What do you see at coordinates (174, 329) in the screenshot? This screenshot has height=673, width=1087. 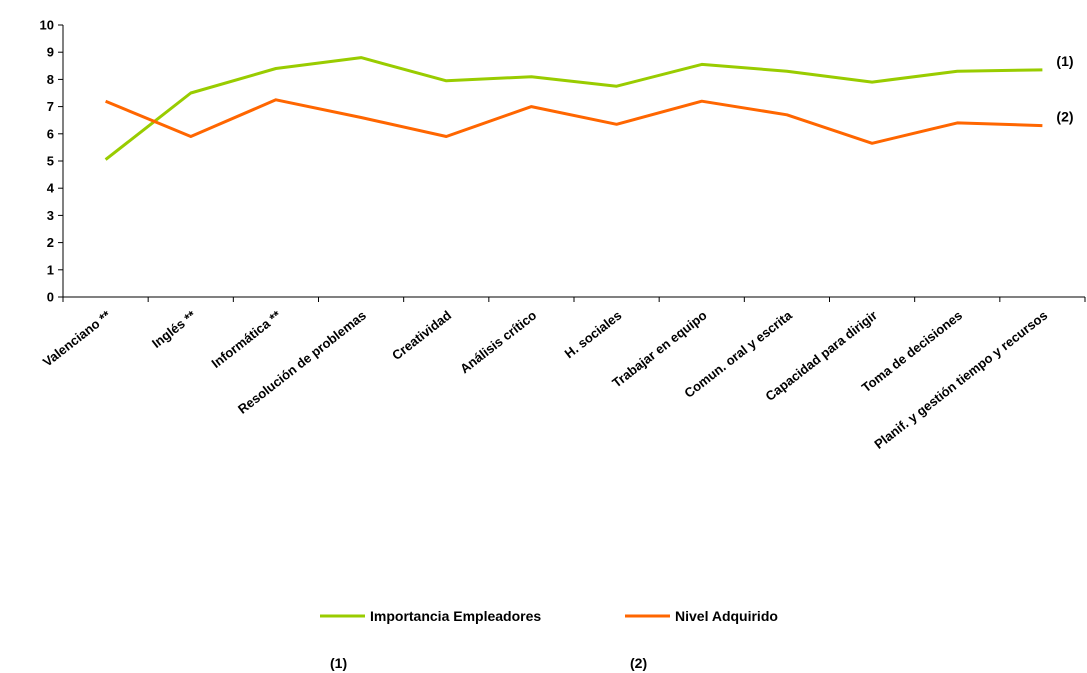 I see `x-category-label: Inglés **` at bounding box center [174, 329].